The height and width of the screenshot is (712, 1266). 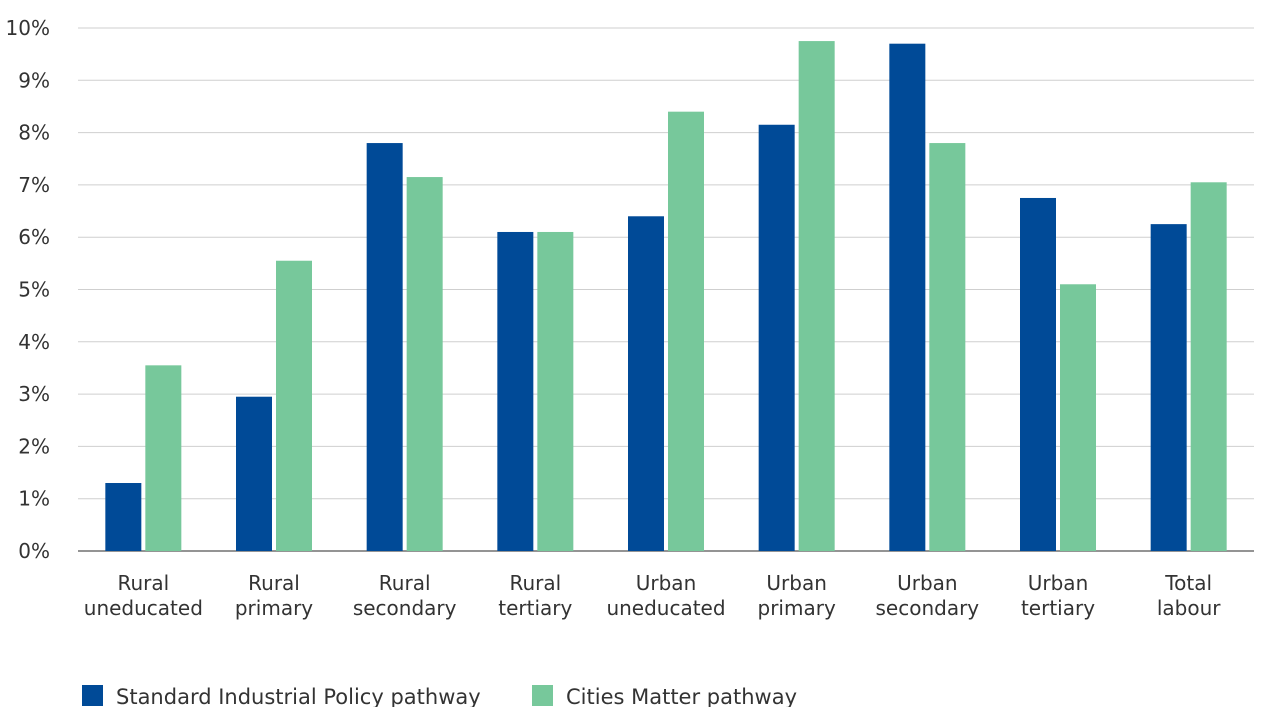 I want to click on y-tick-label: 1%, so click(x=34, y=499).